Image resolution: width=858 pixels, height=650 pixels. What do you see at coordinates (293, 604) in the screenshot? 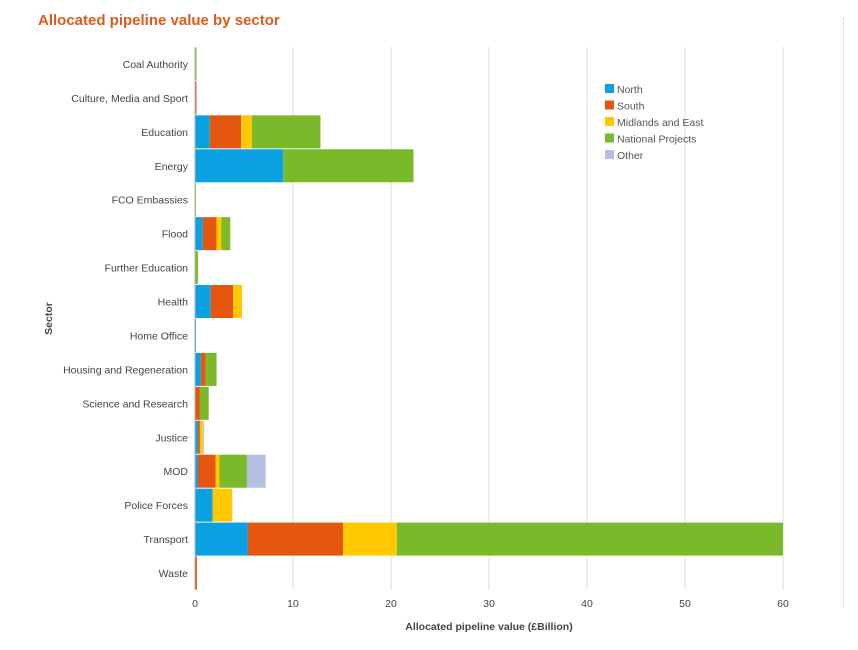
I see `x-tick-label: 10` at bounding box center [293, 604].